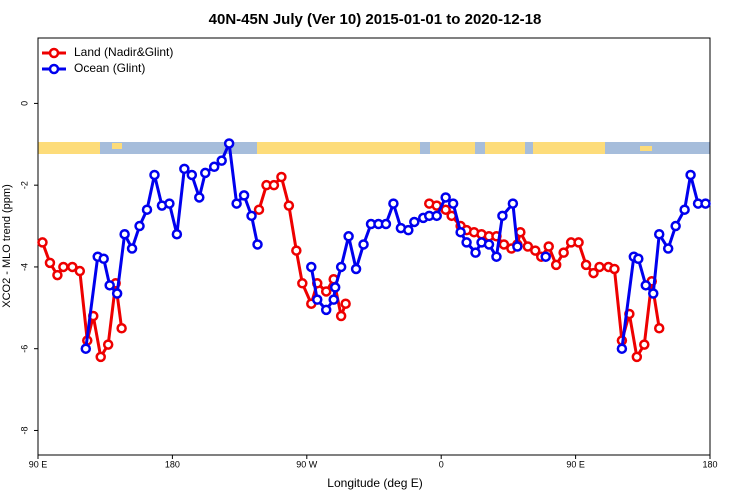  I want to click on legend-entry: Ocean (Glint), so click(93, 68).